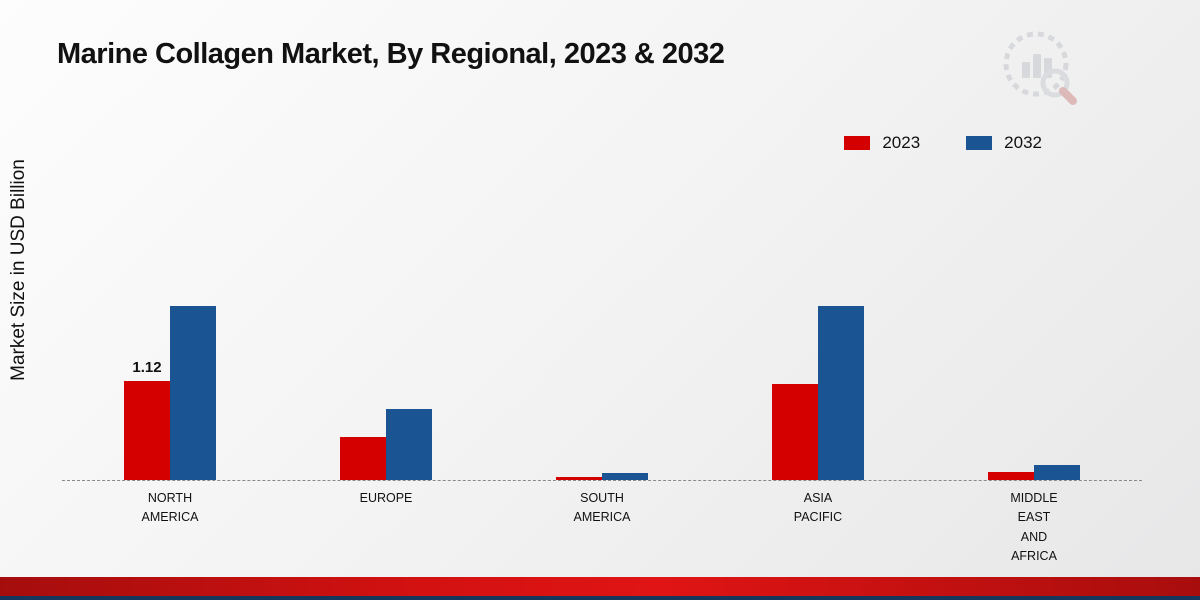  What do you see at coordinates (170, 508) in the screenshot?
I see `category-label: NORTH AMERICA` at bounding box center [170, 508].